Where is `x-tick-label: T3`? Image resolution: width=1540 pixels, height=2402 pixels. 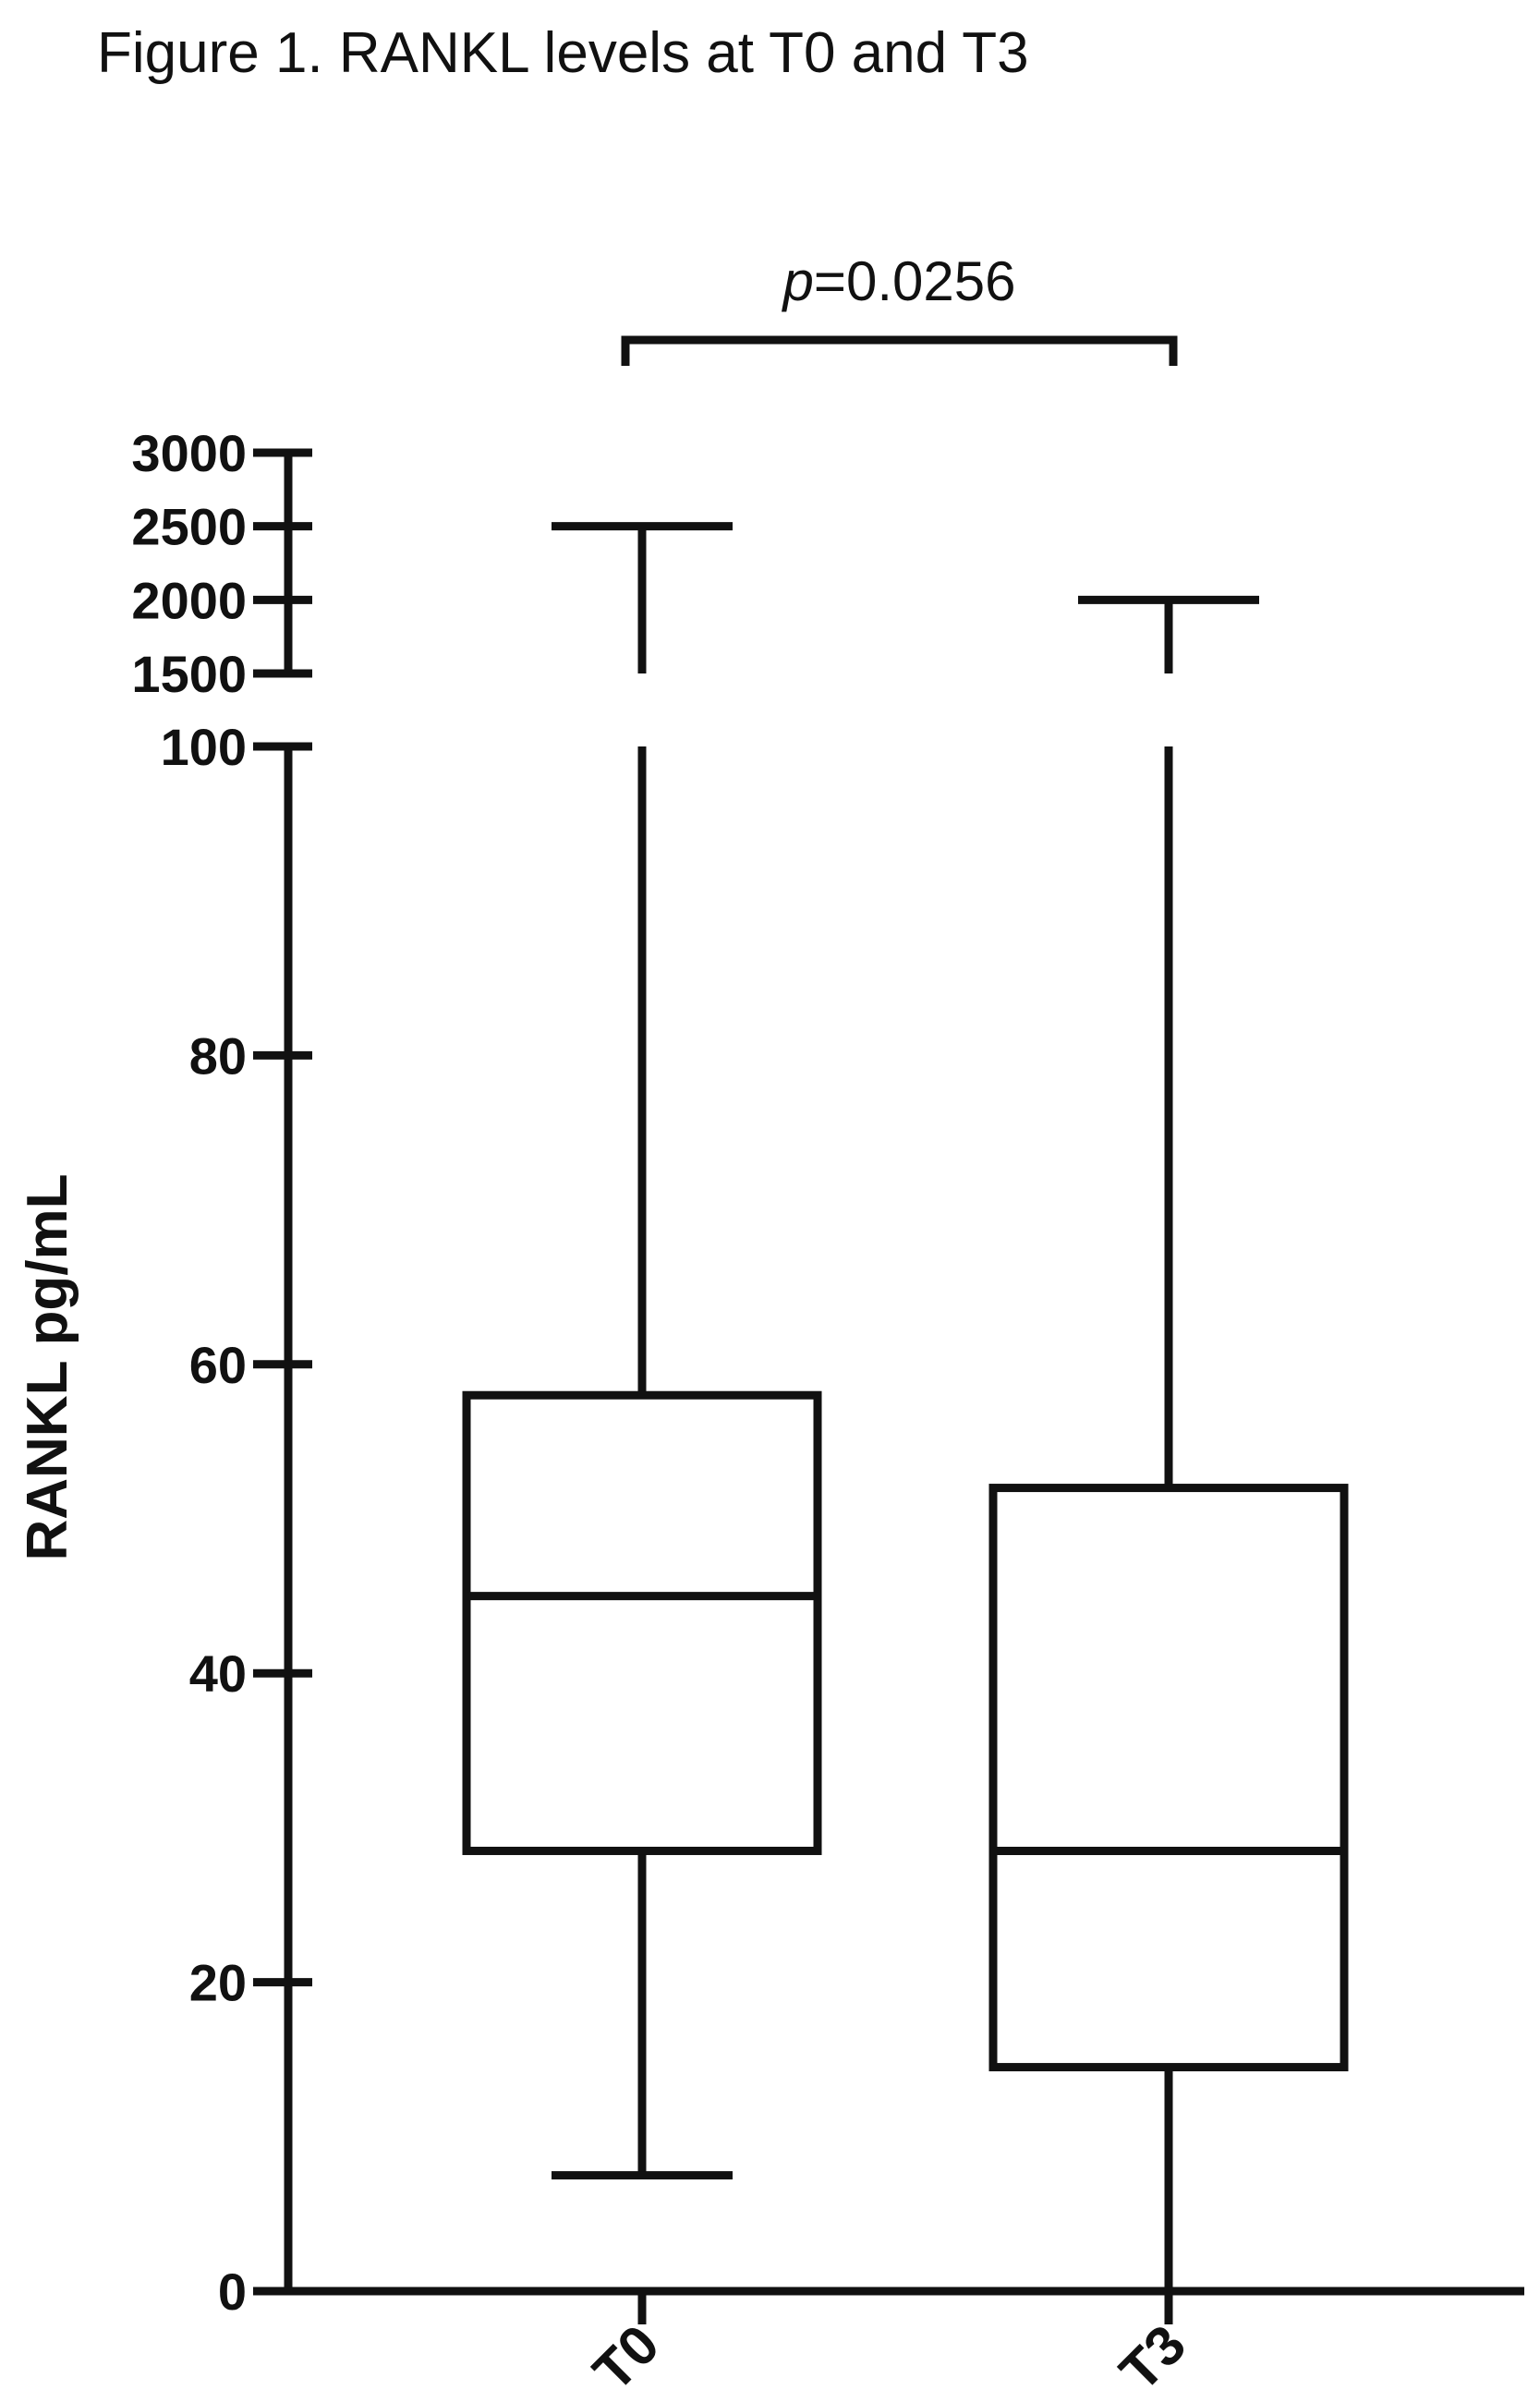 x-tick-label: T3 is located at coordinates (1152, 2357).